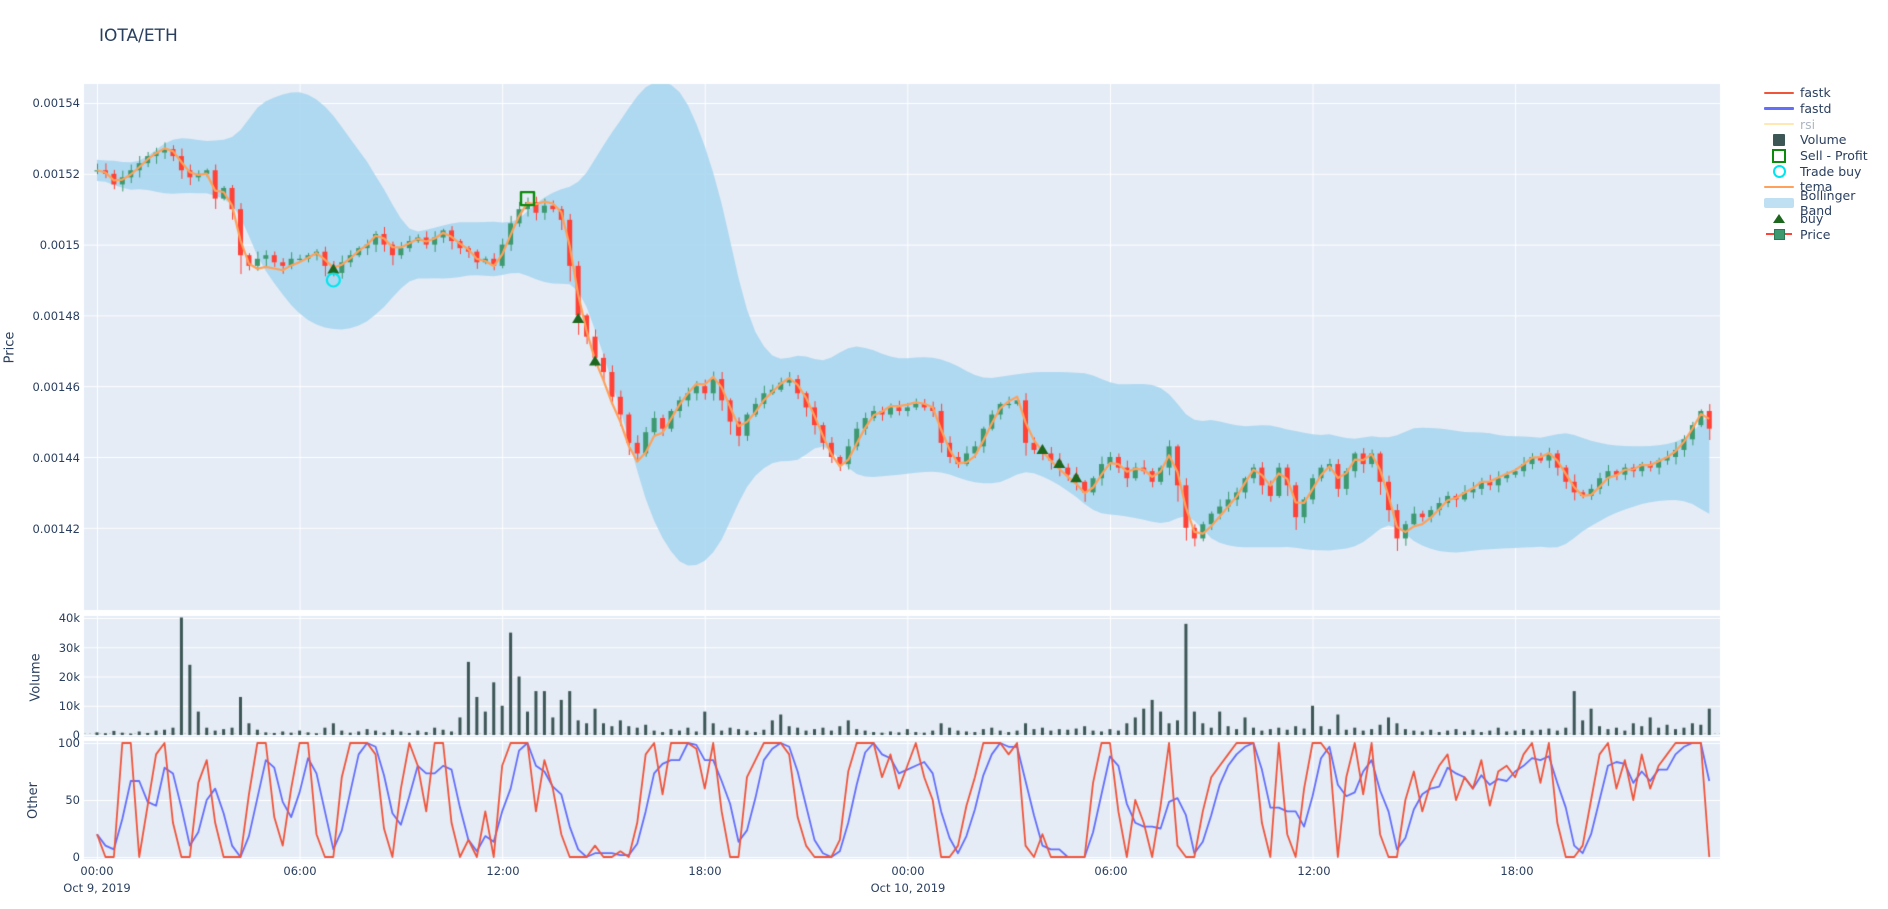 This screenshot has width=1888, height=909. I want to click on volume-axis-title: Volume, so click(36, 677).